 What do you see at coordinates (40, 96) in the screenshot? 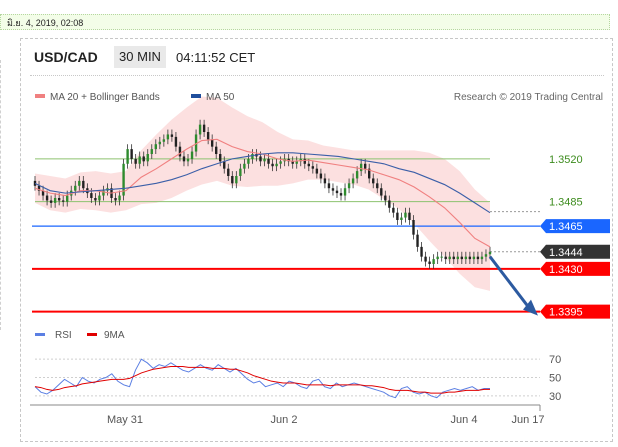
I see `ma20-legend-swatch` at bounding box center [40, 96].